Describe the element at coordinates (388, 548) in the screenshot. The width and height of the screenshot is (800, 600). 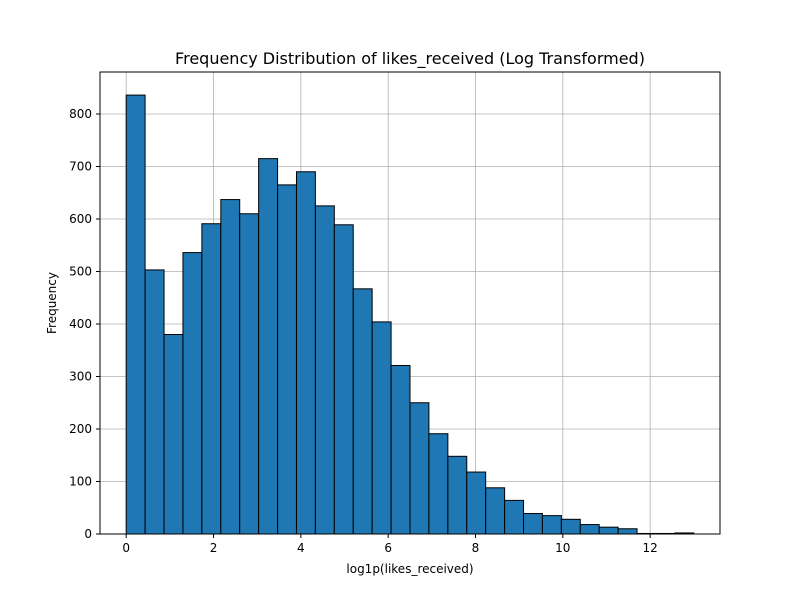
I see `x-tick-label: 6` at that location.